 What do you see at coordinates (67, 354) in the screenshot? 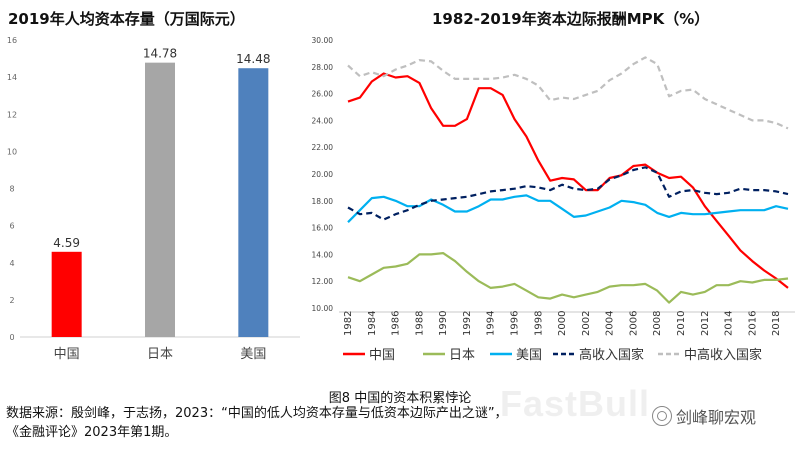
I see `x-category-label: 中国` at bounding box center [67, 354].